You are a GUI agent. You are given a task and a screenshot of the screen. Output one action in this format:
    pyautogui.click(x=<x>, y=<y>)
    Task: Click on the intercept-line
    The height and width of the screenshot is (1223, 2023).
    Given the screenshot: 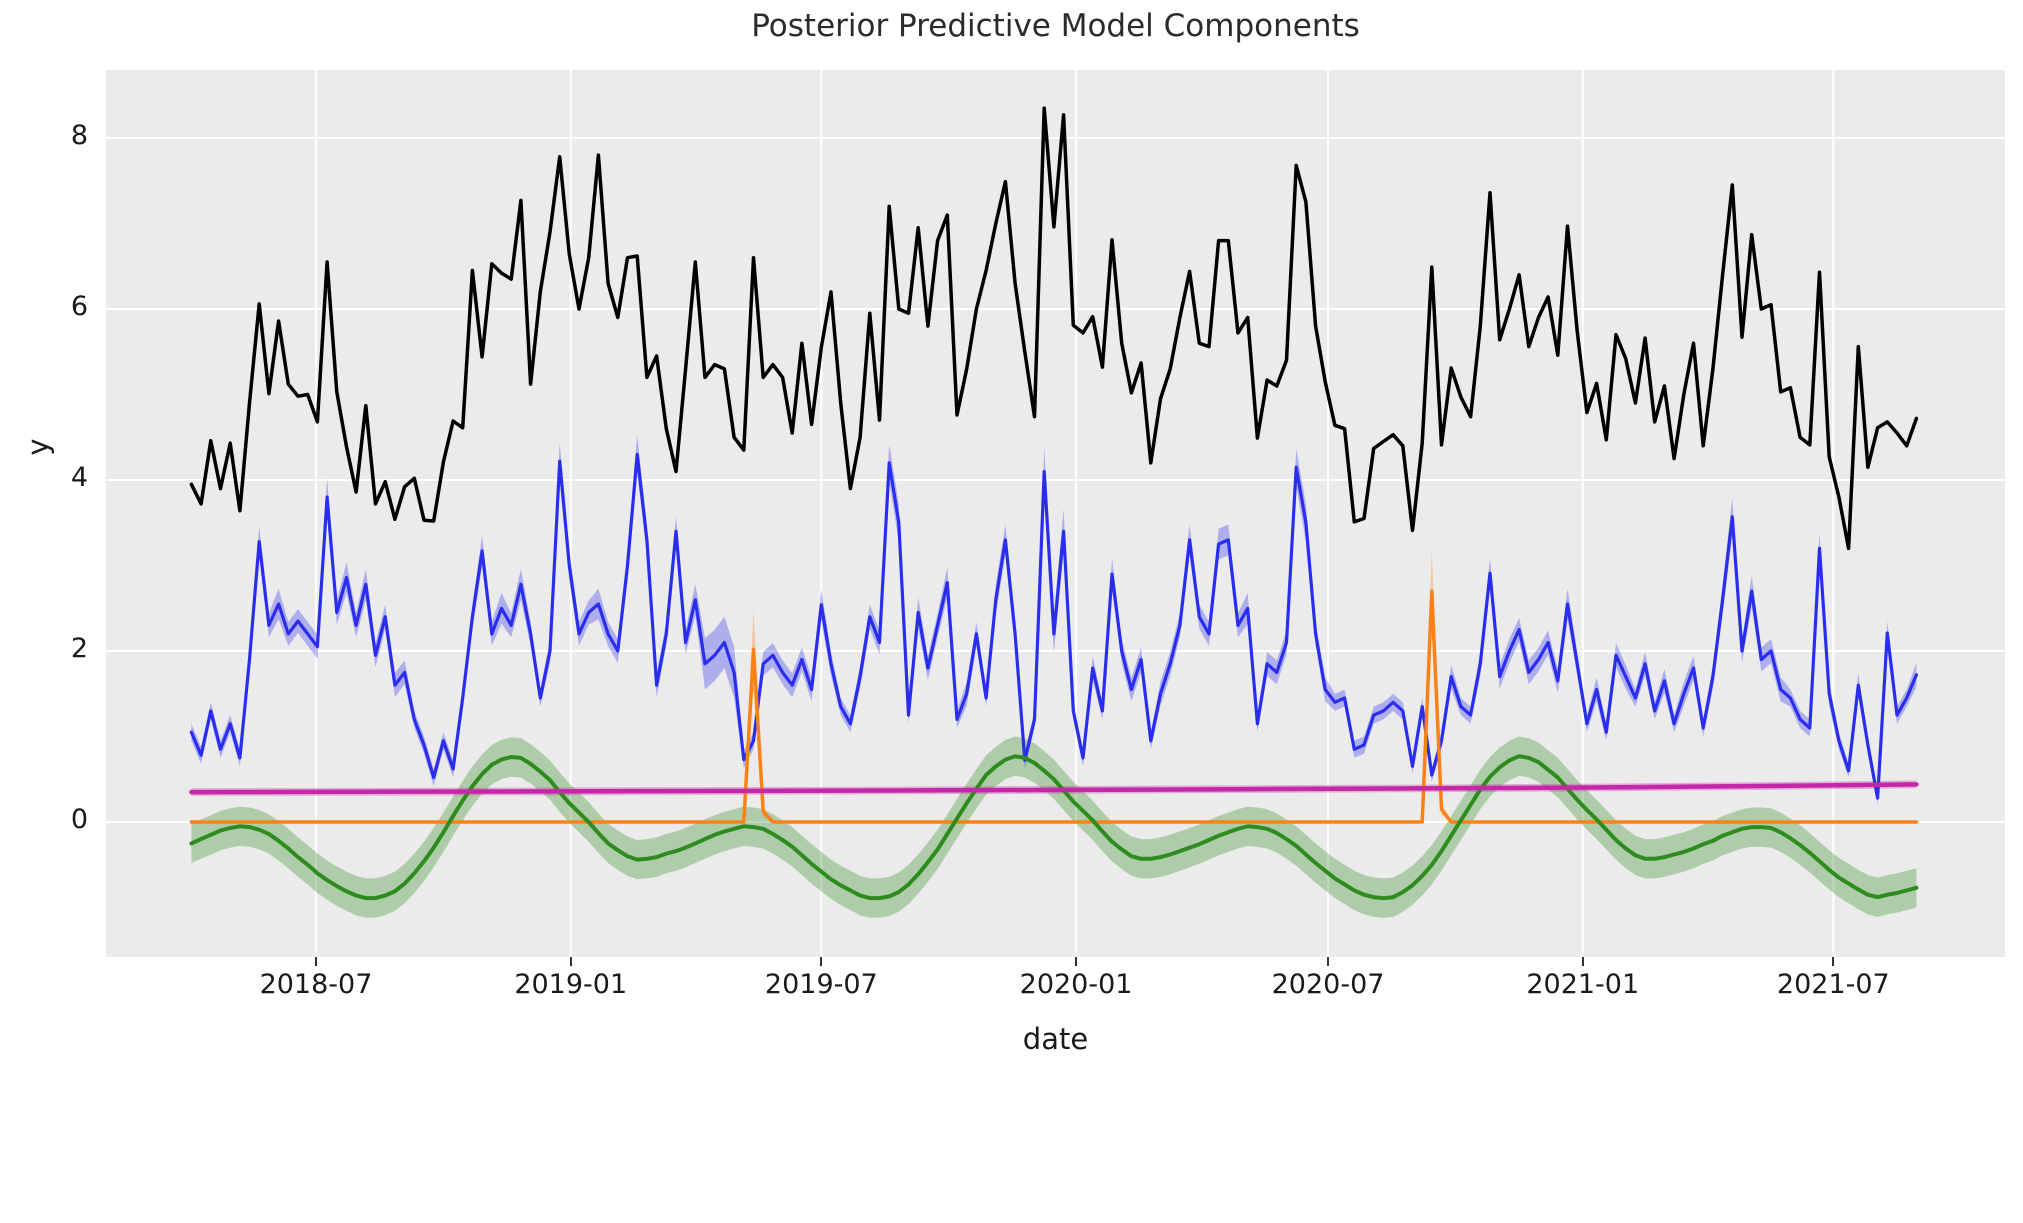 What is the action you would take?
    pyautogui.click(x=1054, y=788)
    